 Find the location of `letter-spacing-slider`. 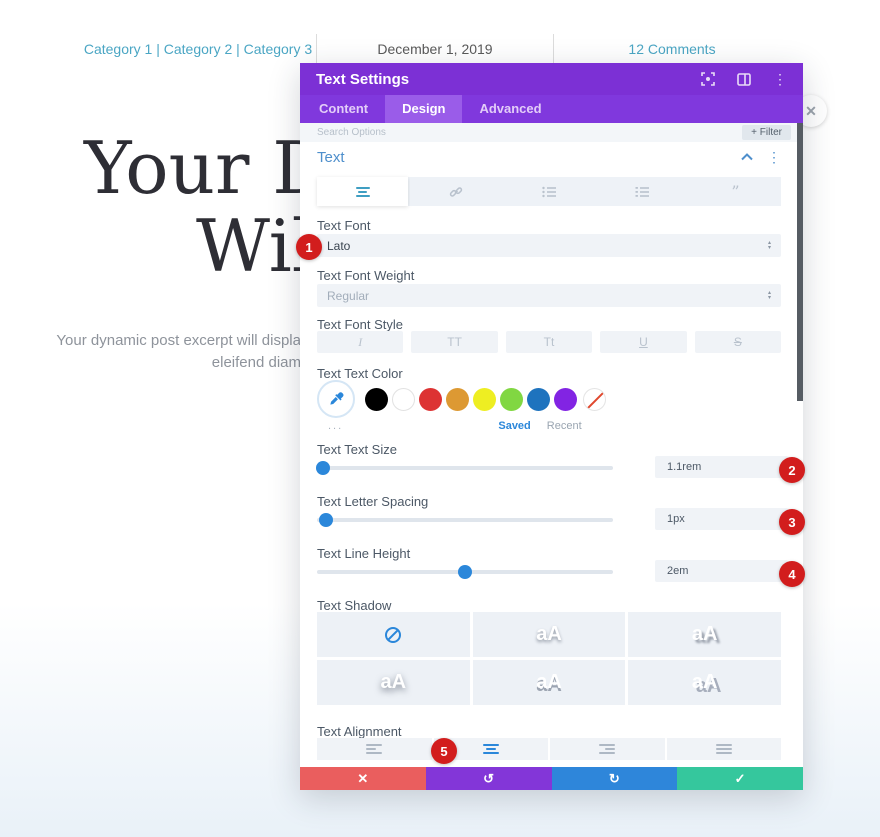

letter-spacing-slider is located at coordinates (465, 520).